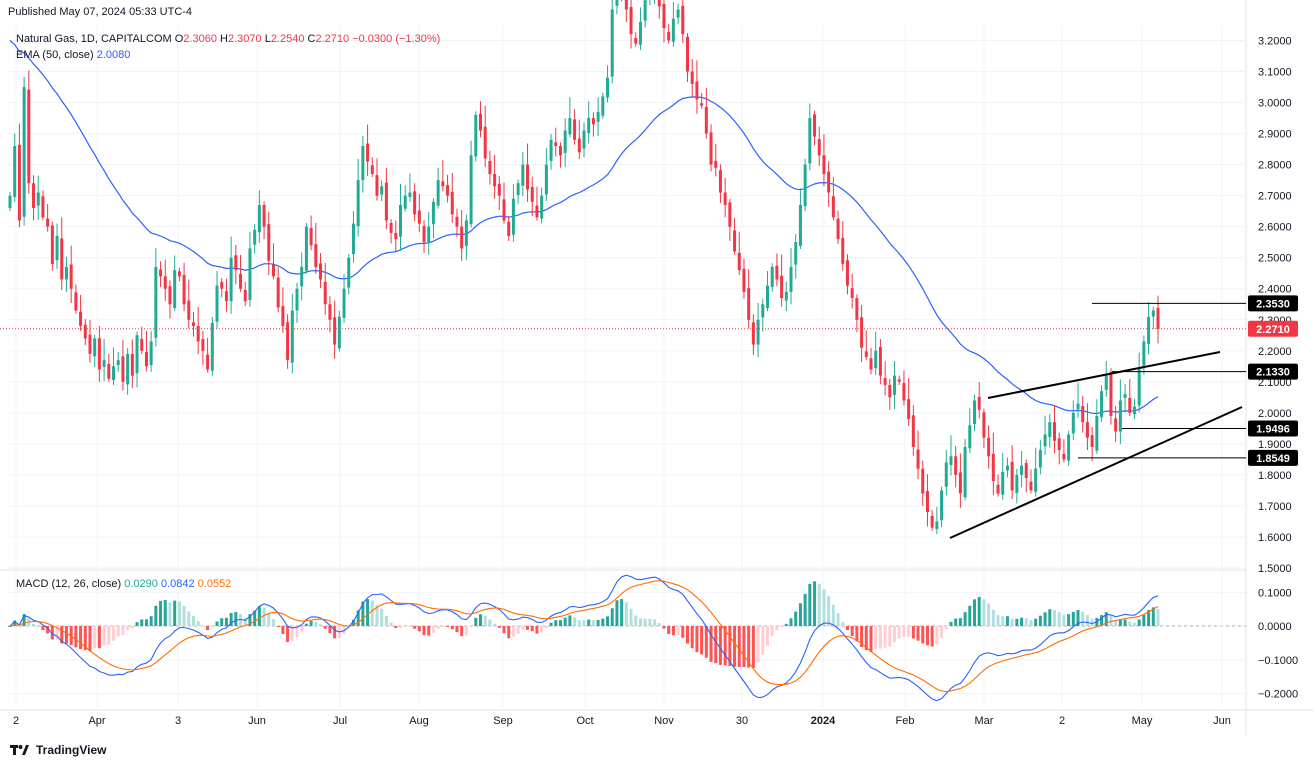 The height and width of the screenshot is (768, 1313). I want to click on ohlc-high-label: H, so click(224, 39).